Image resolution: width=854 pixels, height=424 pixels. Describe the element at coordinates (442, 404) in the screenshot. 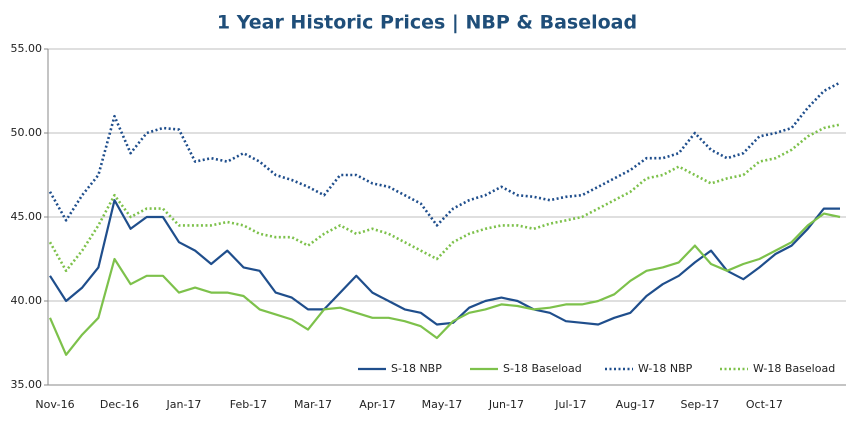

I see `x-tick-label: May-17` at that location.